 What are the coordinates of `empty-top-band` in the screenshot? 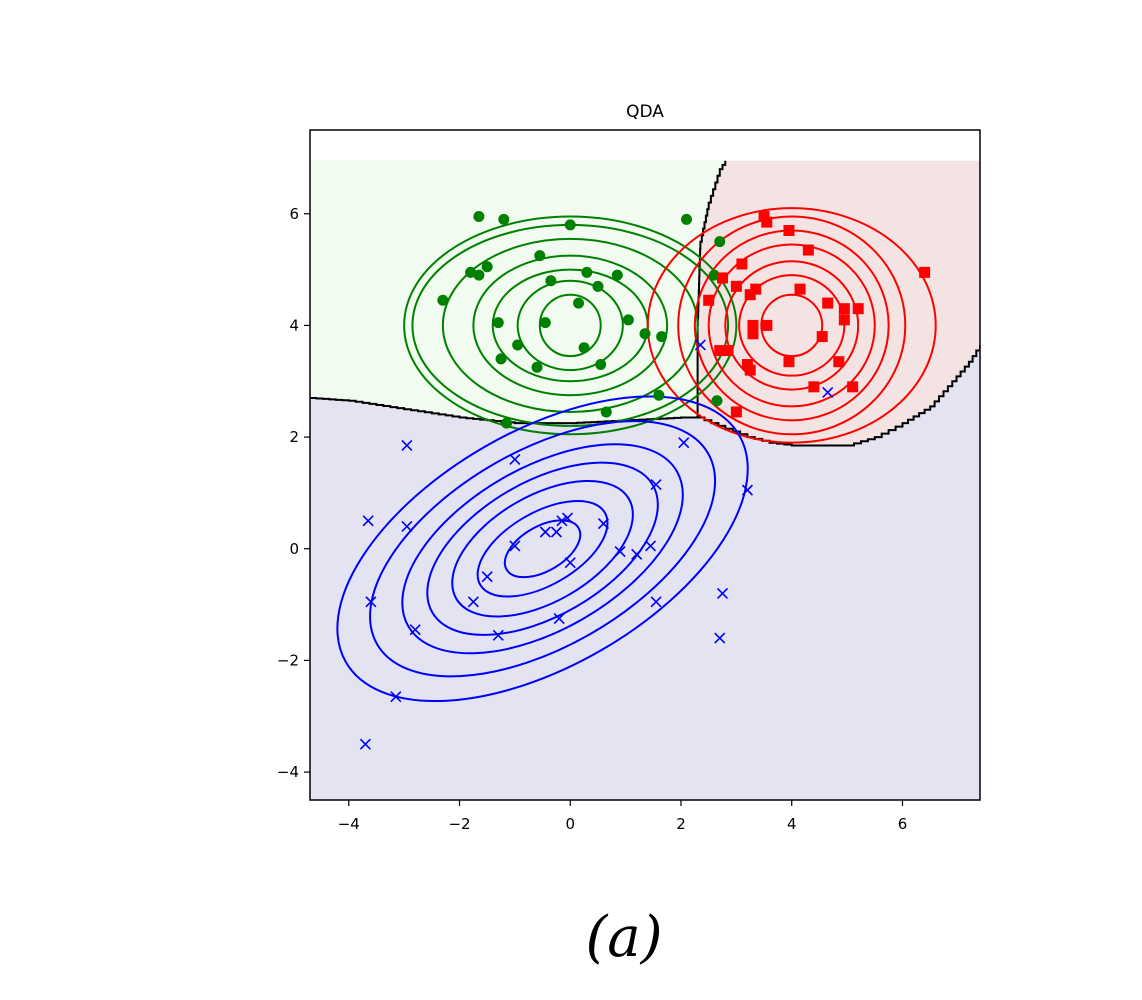 It's located at (645, 145).